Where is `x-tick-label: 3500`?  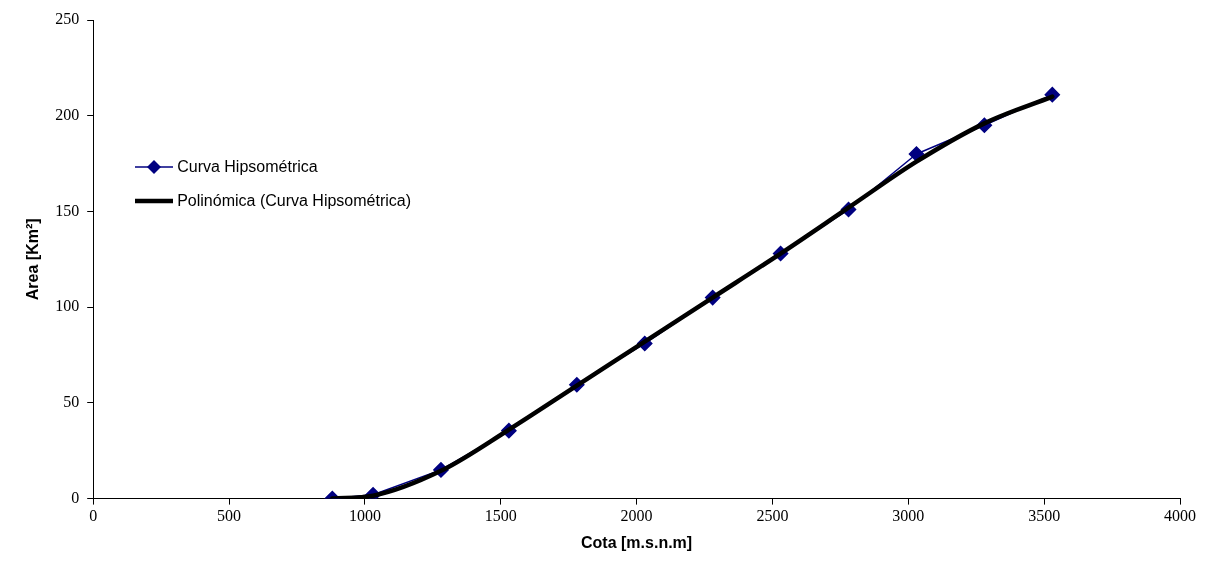
x-tick-label: 3500 is located at coordinates (1044, 516).